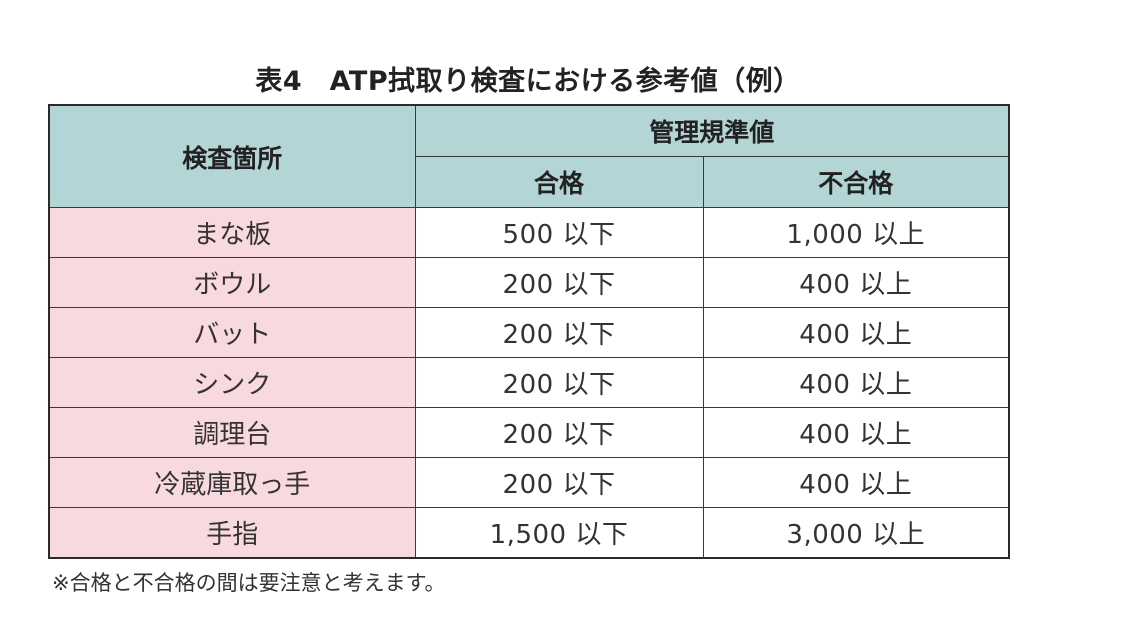 The width and height of the screenshot is (1125, 622). I want to click on row-pass-value: 1,500 以下, so click(559, 533).